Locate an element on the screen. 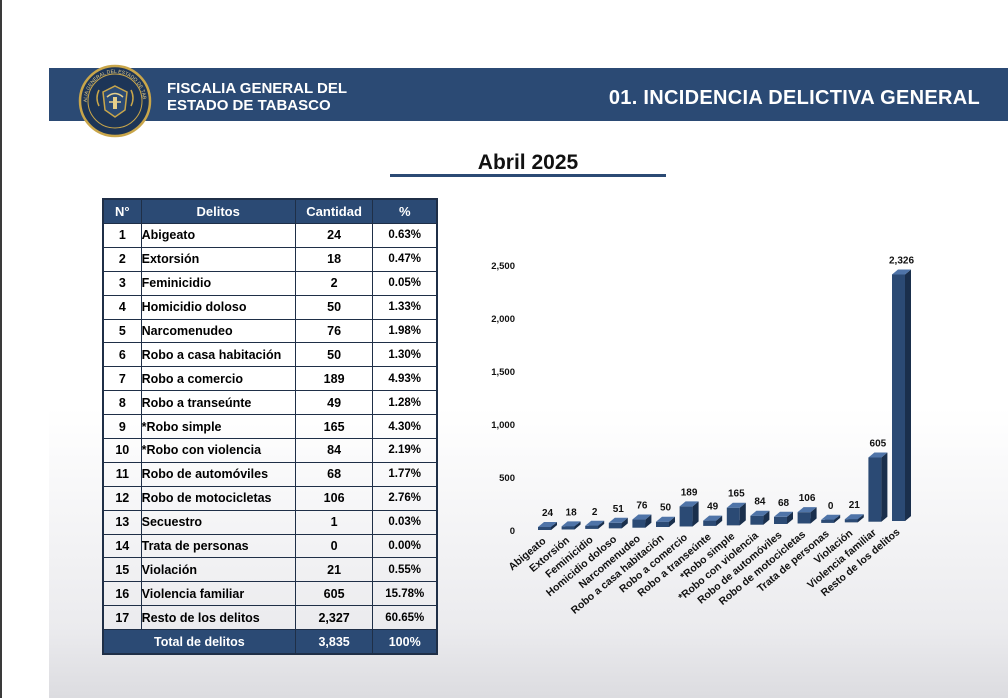 Image resolution: width=1008 pixels, height=698 pixels. row-percent: 0.00% is located at coordinates (405, 546).